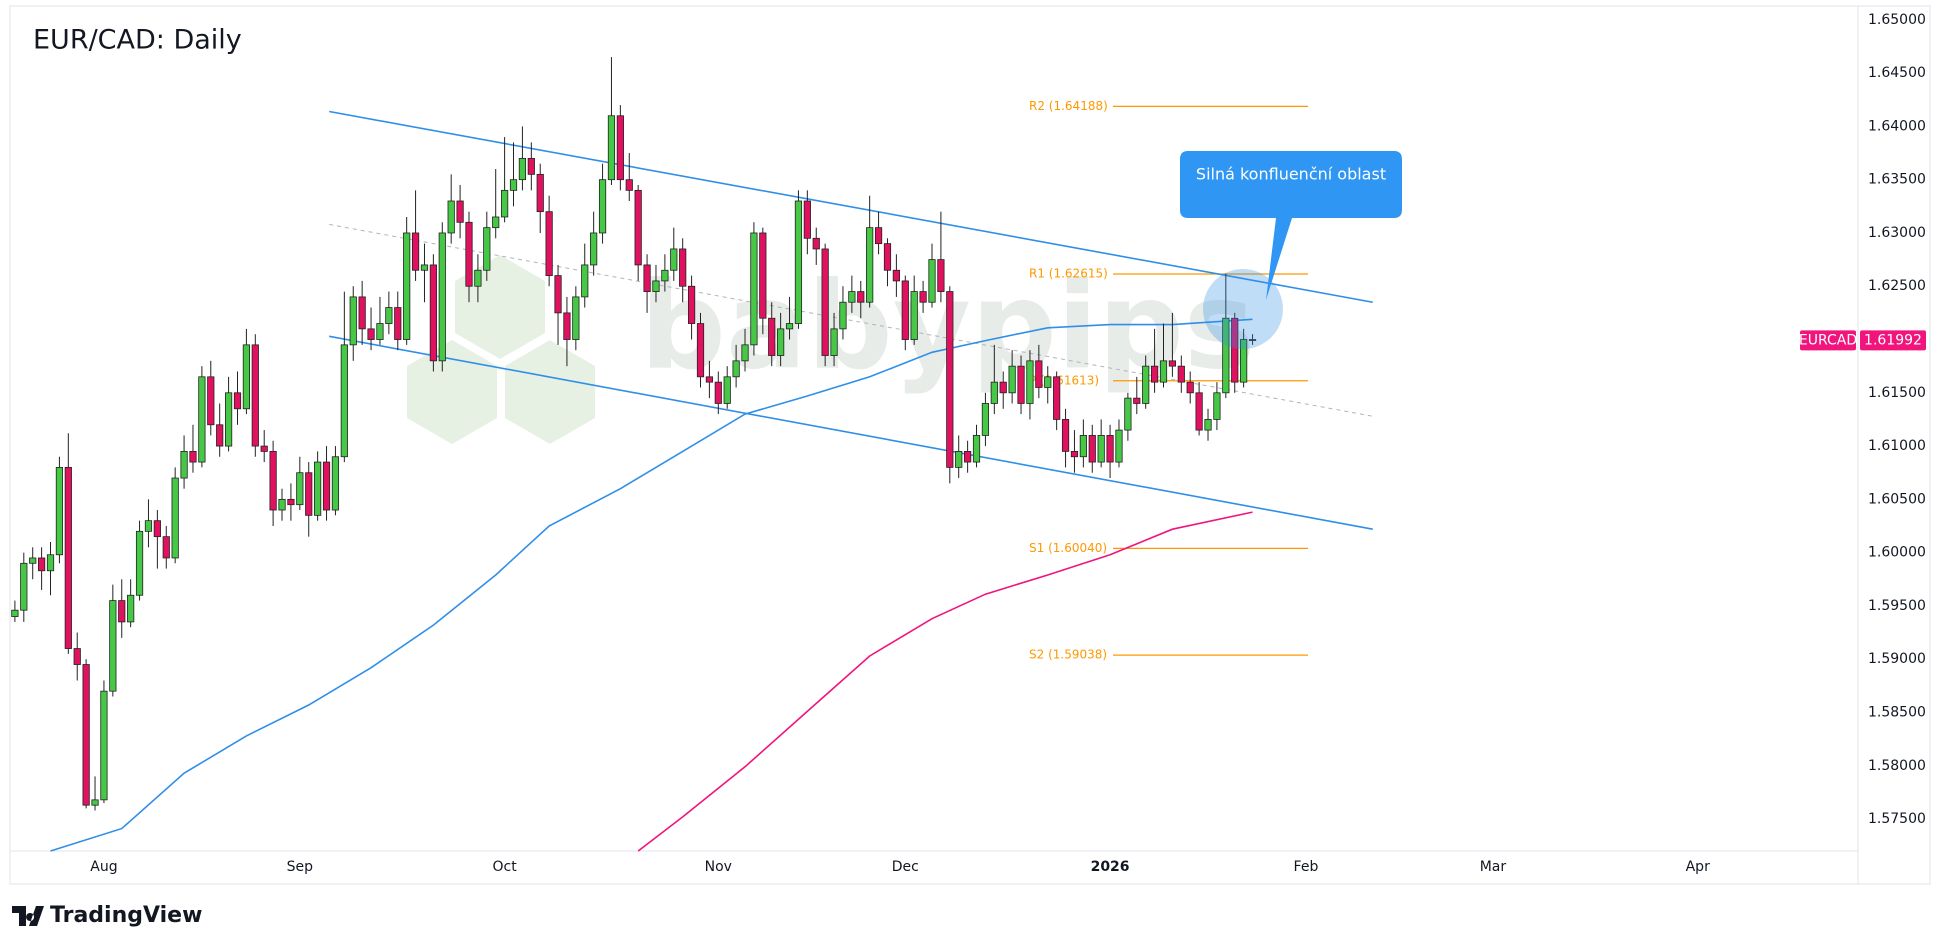  Describe the element at coordinates (1828, 340) in the screenshot. I see `symbol-badge` at that location.